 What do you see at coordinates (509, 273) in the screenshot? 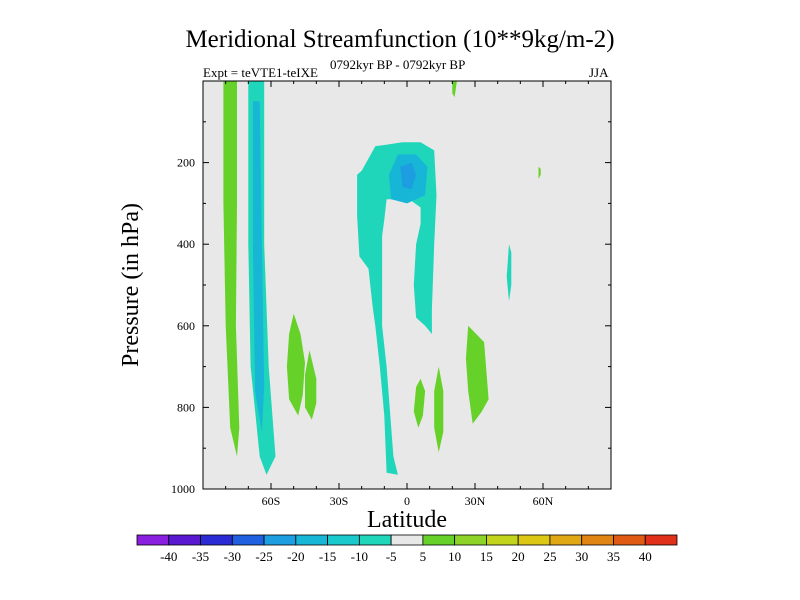
I see `contour-nh-right-streak` at bounding box center [509, 273].